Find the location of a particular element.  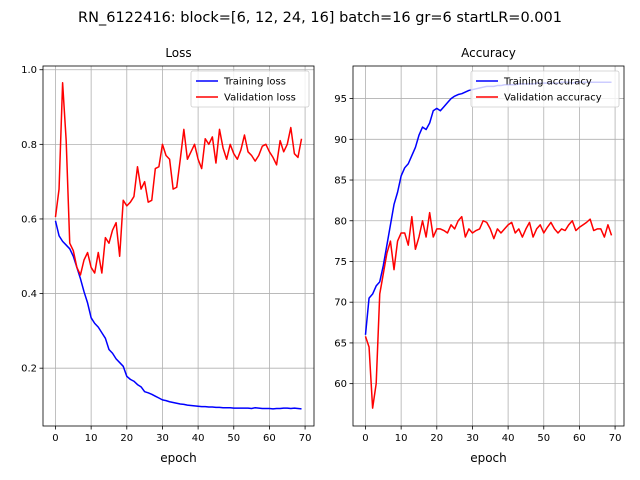

accuracy-chart-xlabel: epoch is located at coordinates (488, 458).